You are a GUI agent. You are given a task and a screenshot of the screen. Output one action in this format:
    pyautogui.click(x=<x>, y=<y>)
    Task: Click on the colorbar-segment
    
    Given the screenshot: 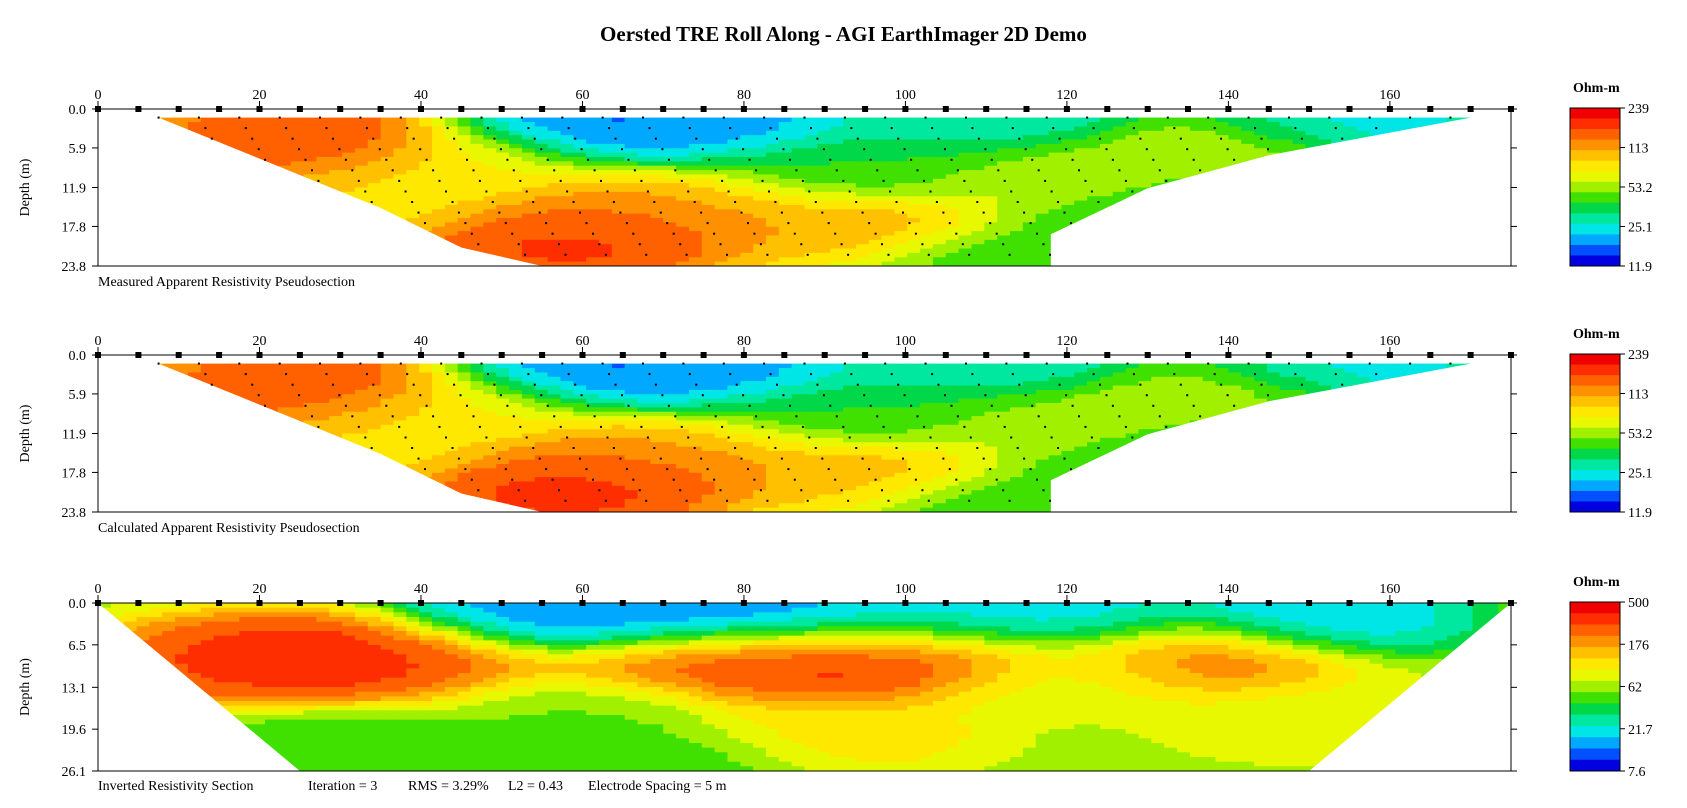 What is the action you would take?
    pyautogui.click(x=1595, y=124)
    